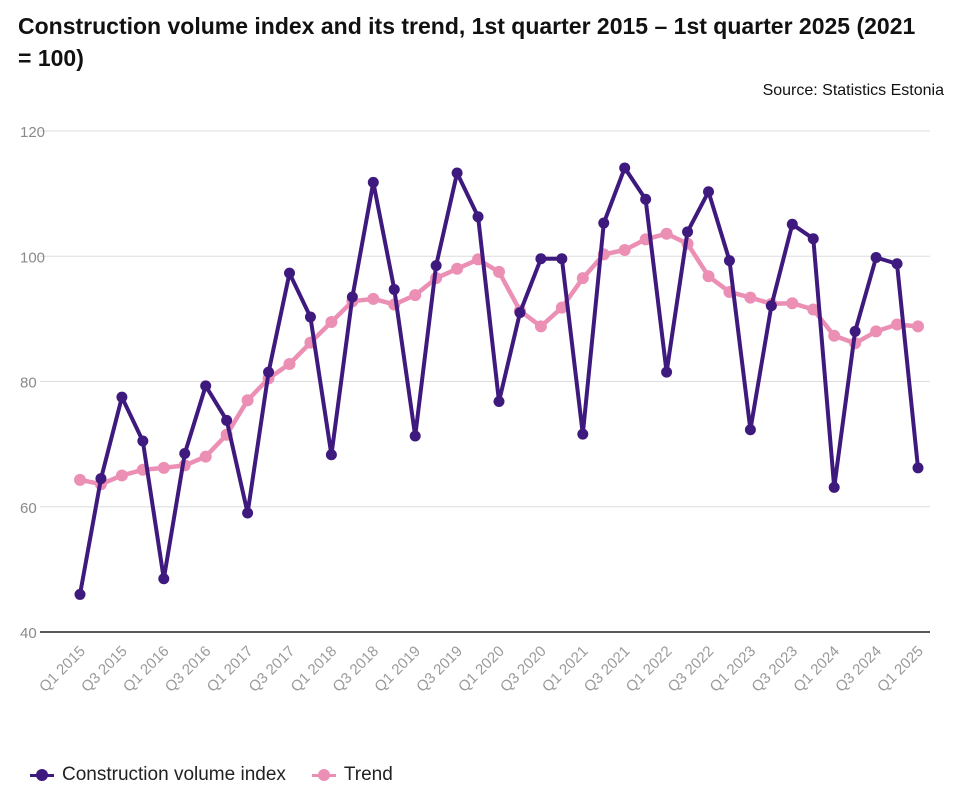  I want to click on y-tick-label: 120, so click(32, 132).